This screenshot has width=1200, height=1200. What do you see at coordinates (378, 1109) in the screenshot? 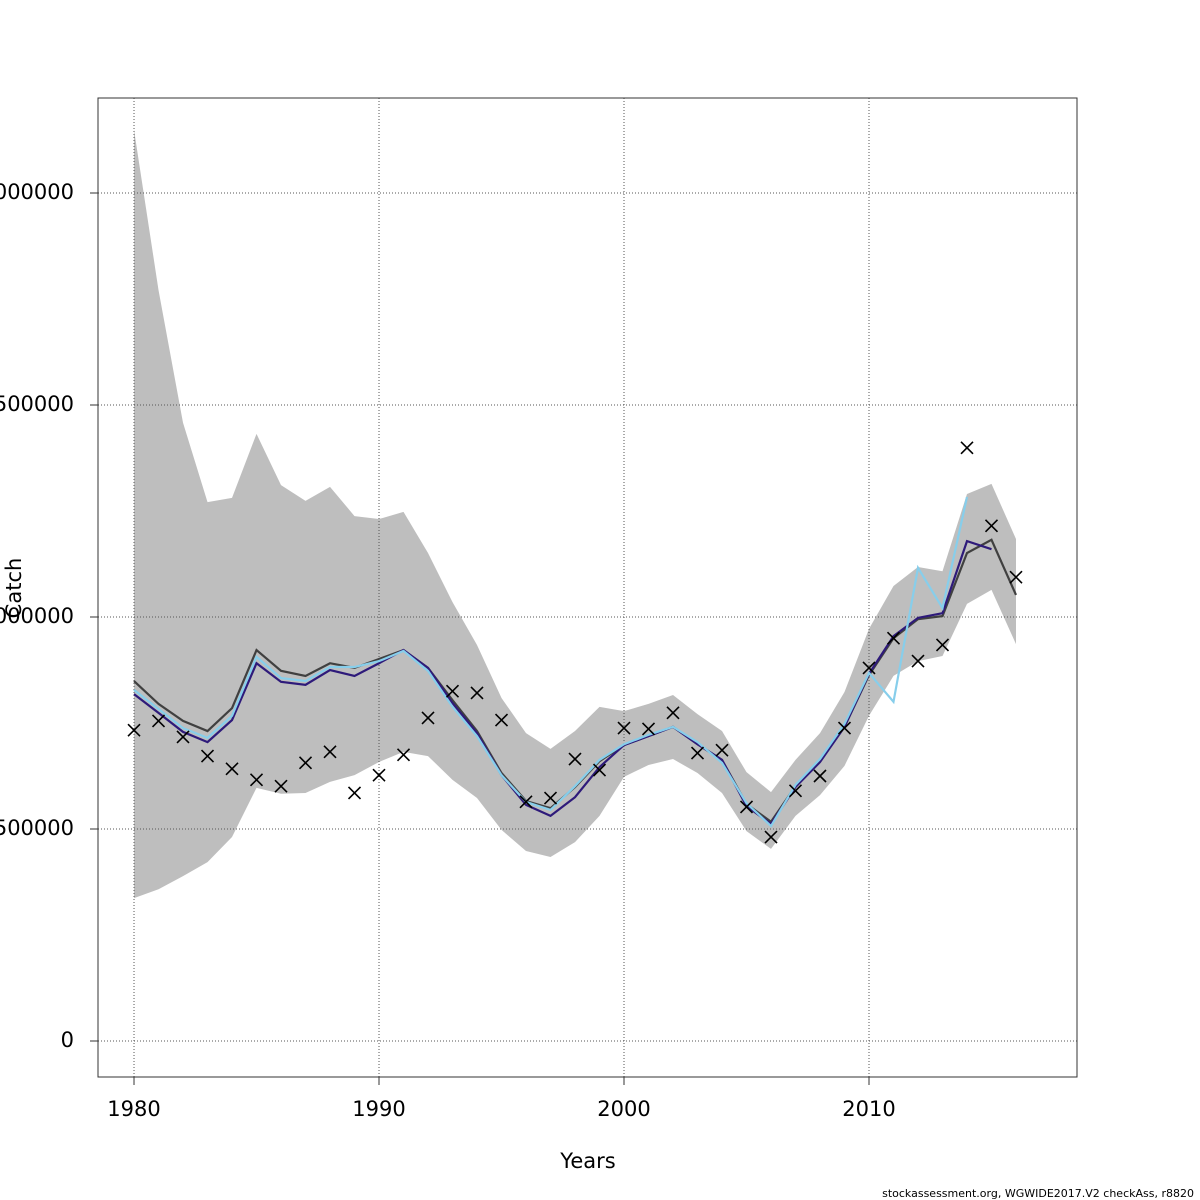
I see `x-tick-label: 1990` at bounding box center [378, 1109].